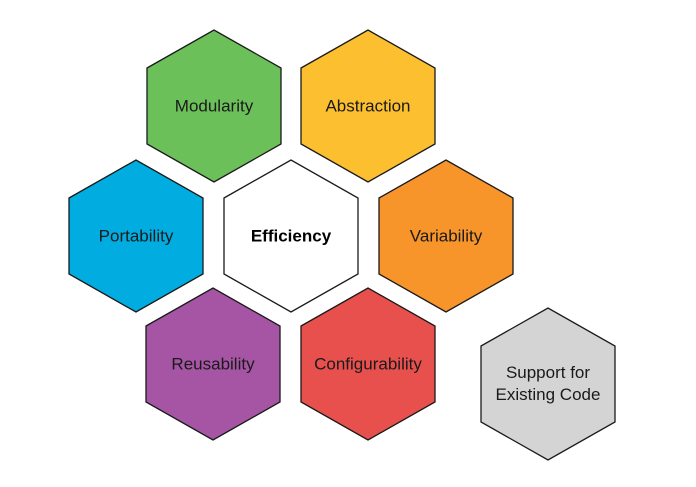  I want to click on hex-portability: Portability, so click(136, 236).